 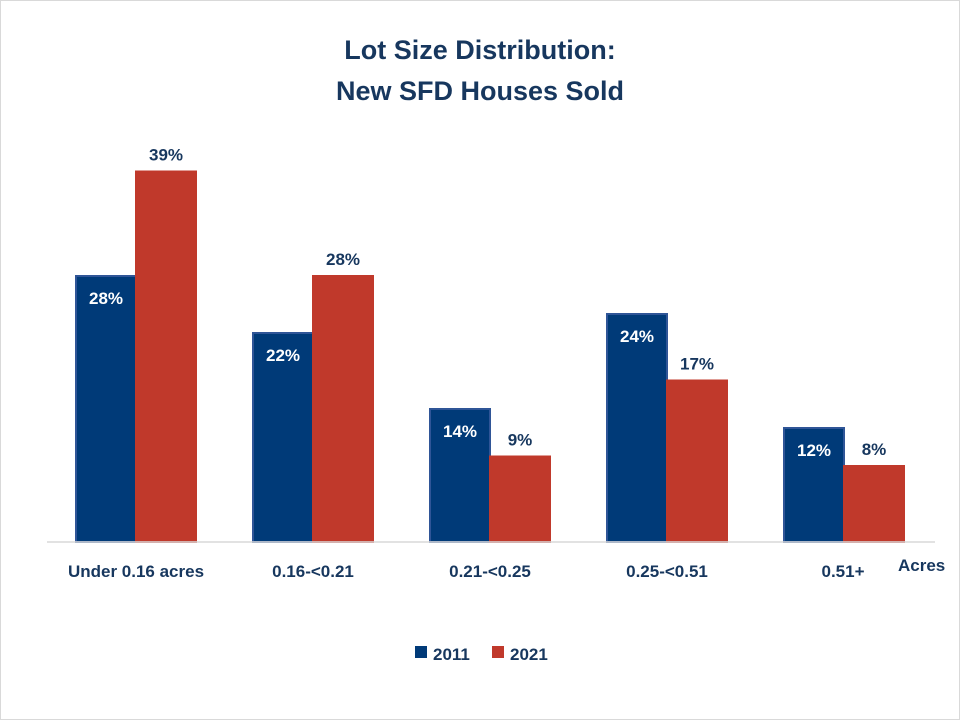 What do you see at coordinates (697, 364) in the screenshot?
I see `data-label-2021-3: 17%` at bounding box center [697, 364].